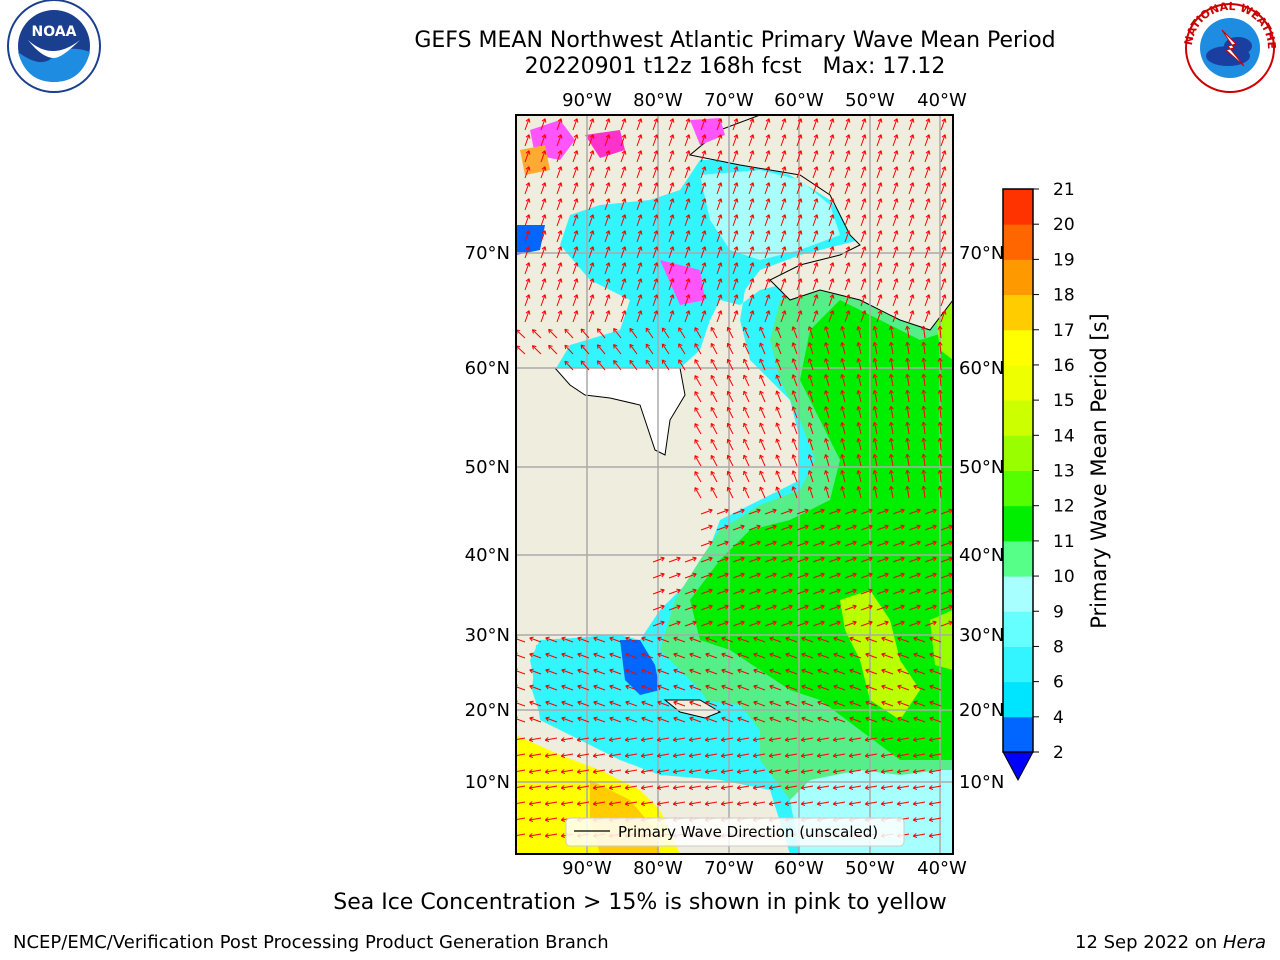 This screenshot has height=960, width=1280. I want to click on colorbar-tick-label: 8, so click(1058, 647).